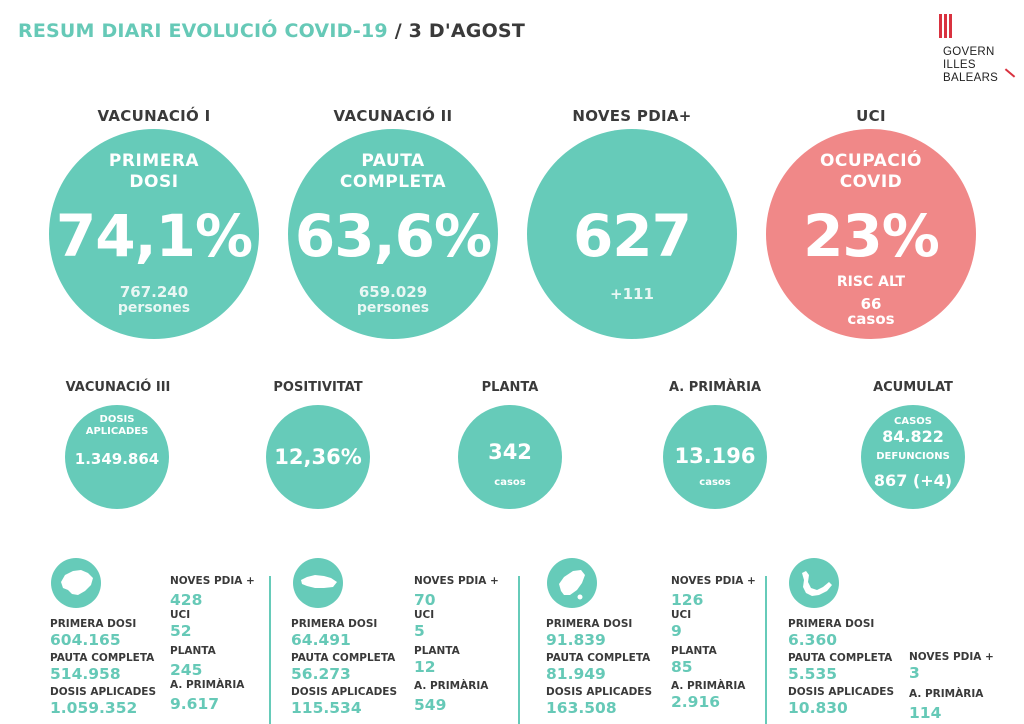 This screenshot has height=724, width=1024. I want to click on eivissa-primera-dosi-value: 91.839, so click(576, 640).